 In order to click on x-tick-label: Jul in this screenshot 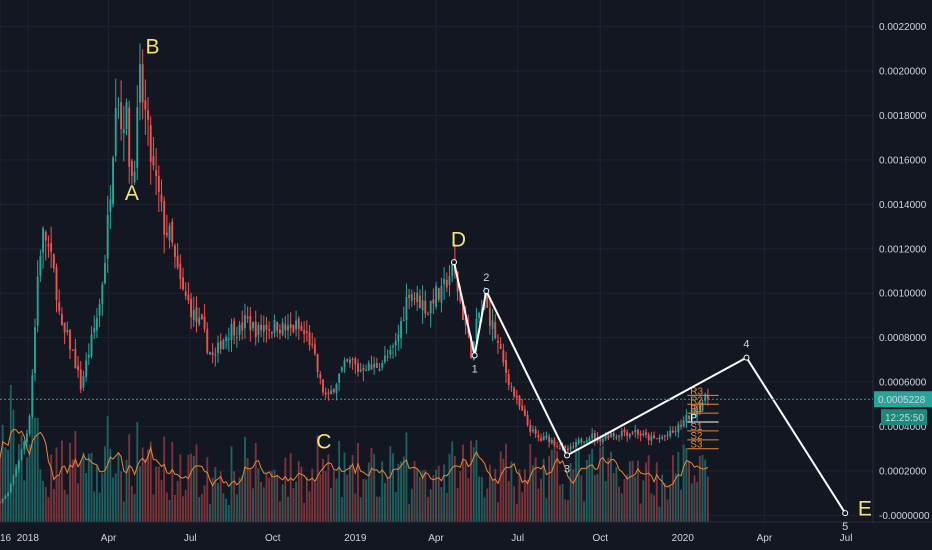, I will do `click(190, 538)`.